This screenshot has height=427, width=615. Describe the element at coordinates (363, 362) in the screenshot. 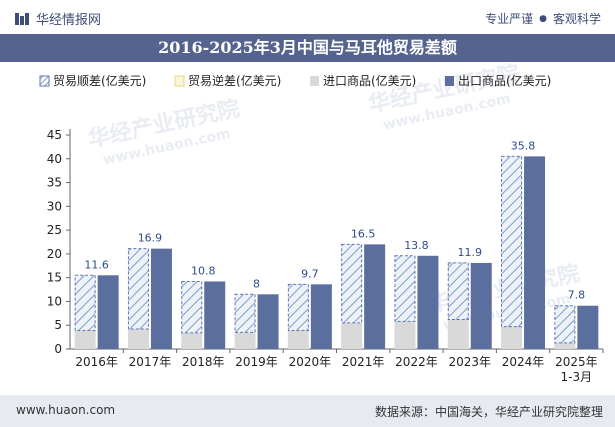

I see `x-tick-label: 2021年` at that location.